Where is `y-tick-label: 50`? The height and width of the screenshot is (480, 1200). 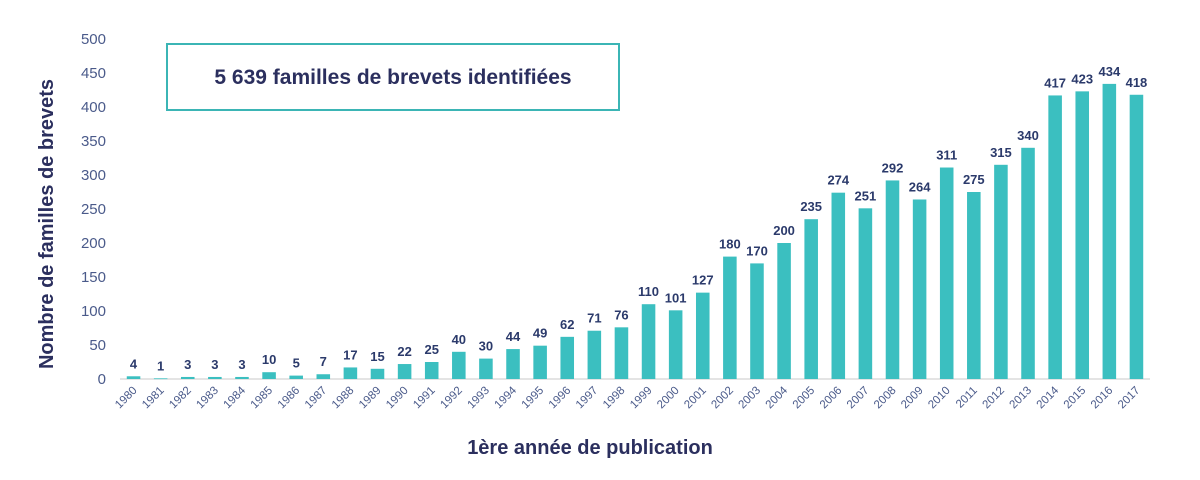 y-tick-label: 50 is located at coordinates (97, 345).